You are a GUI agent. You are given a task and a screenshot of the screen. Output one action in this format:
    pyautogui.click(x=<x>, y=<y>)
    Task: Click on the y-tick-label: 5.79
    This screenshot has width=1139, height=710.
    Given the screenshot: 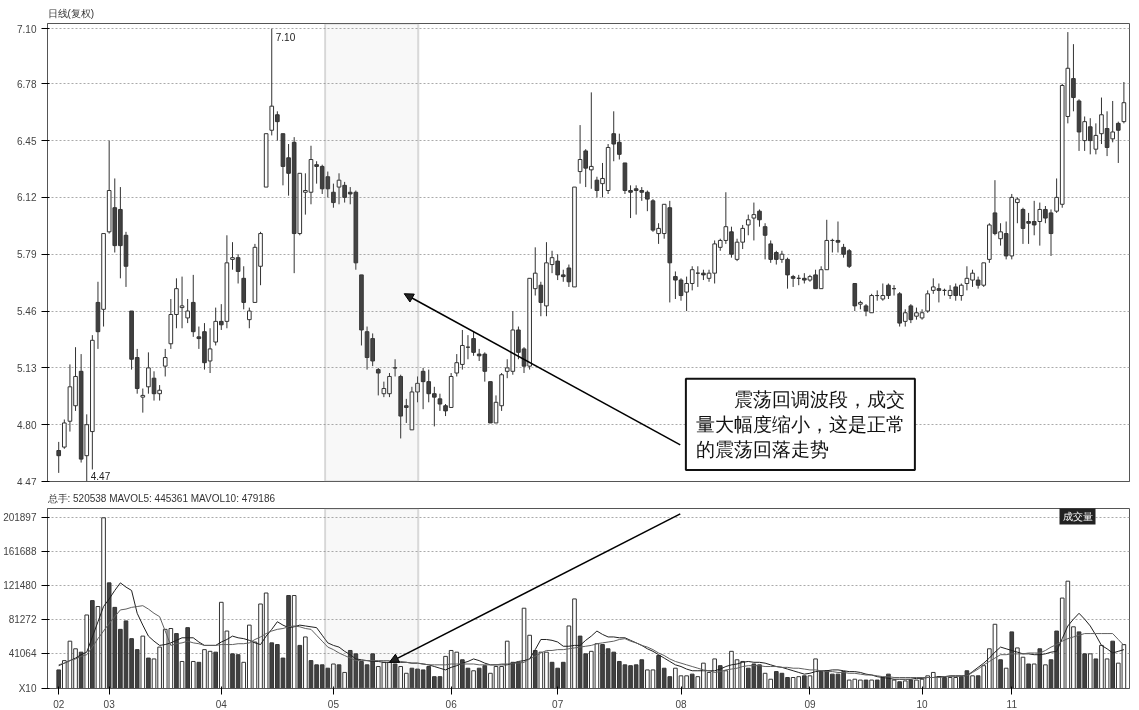 What is the action you would take?
    pyautogui.click(x=27, y=255)
    